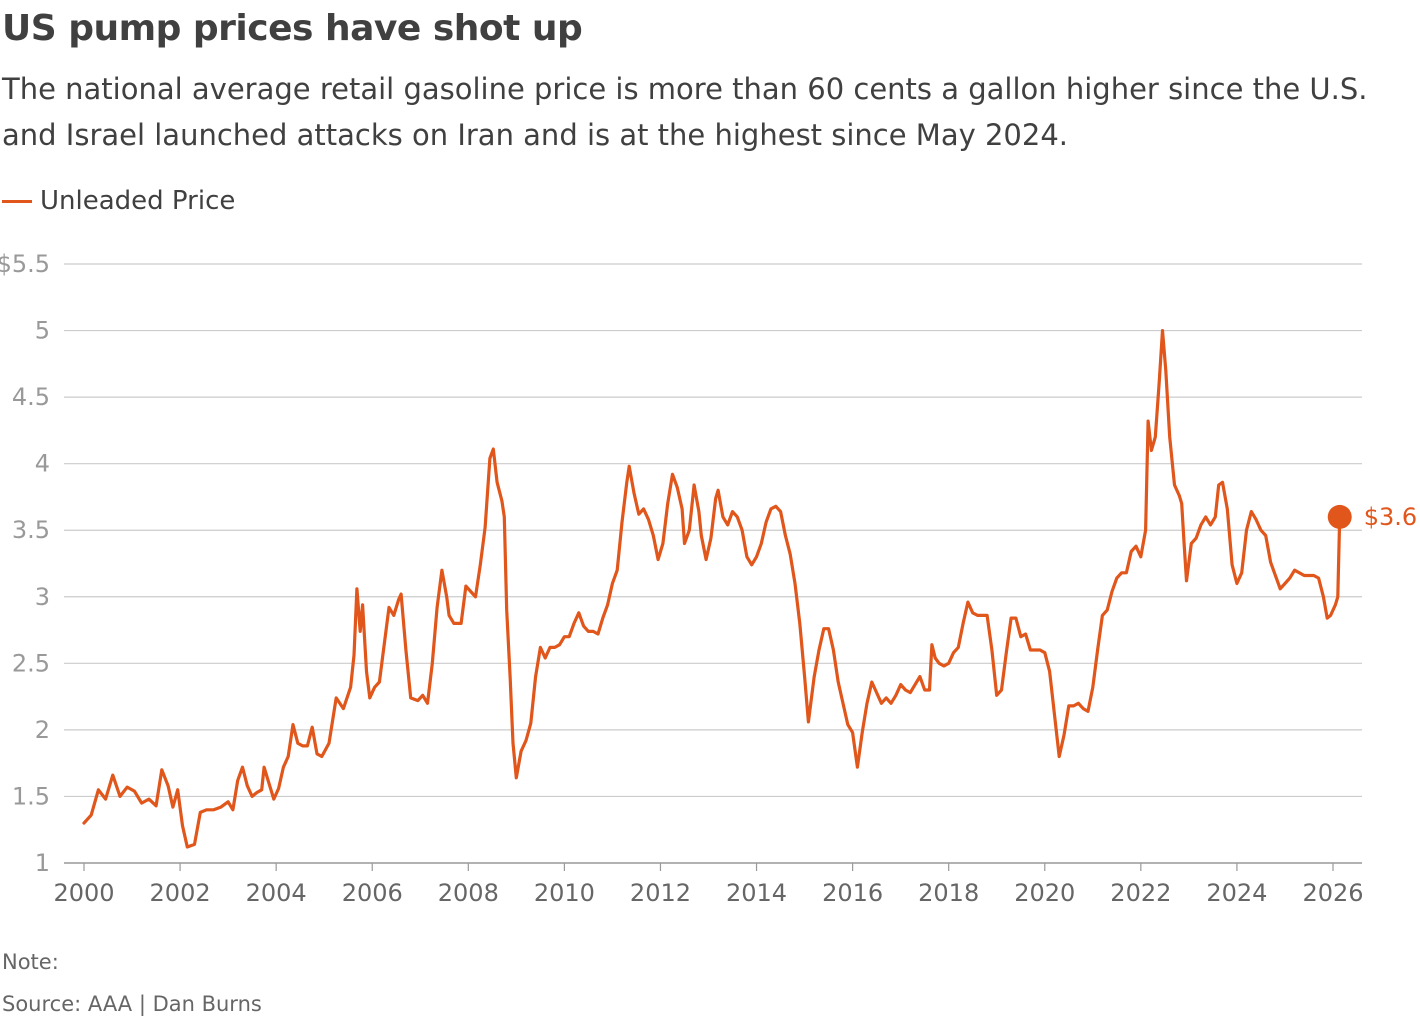 The image size is (1420, 1024). What do you see at coordinates (1236, 893) in the screenshot?
I see `x-tick-label: 2024` at bounding box center [1236, 893].